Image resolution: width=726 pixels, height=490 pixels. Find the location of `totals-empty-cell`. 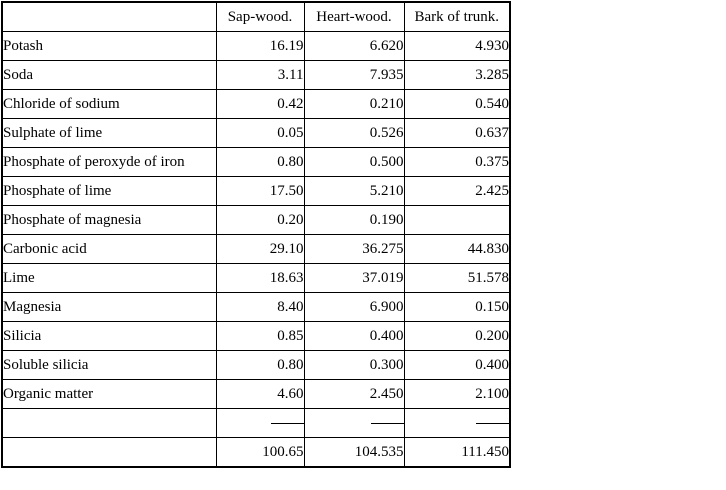

totals-empty-cell is located at coordinates (109, 452).